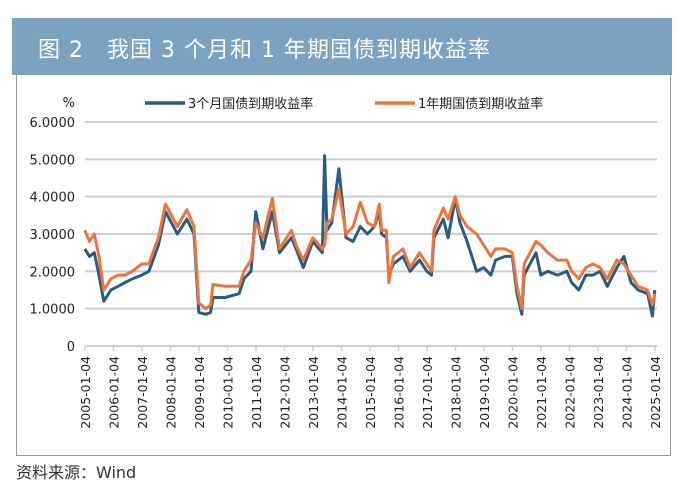  I want to click on x-tick-label: 2020-01-04, so click(513, 392).